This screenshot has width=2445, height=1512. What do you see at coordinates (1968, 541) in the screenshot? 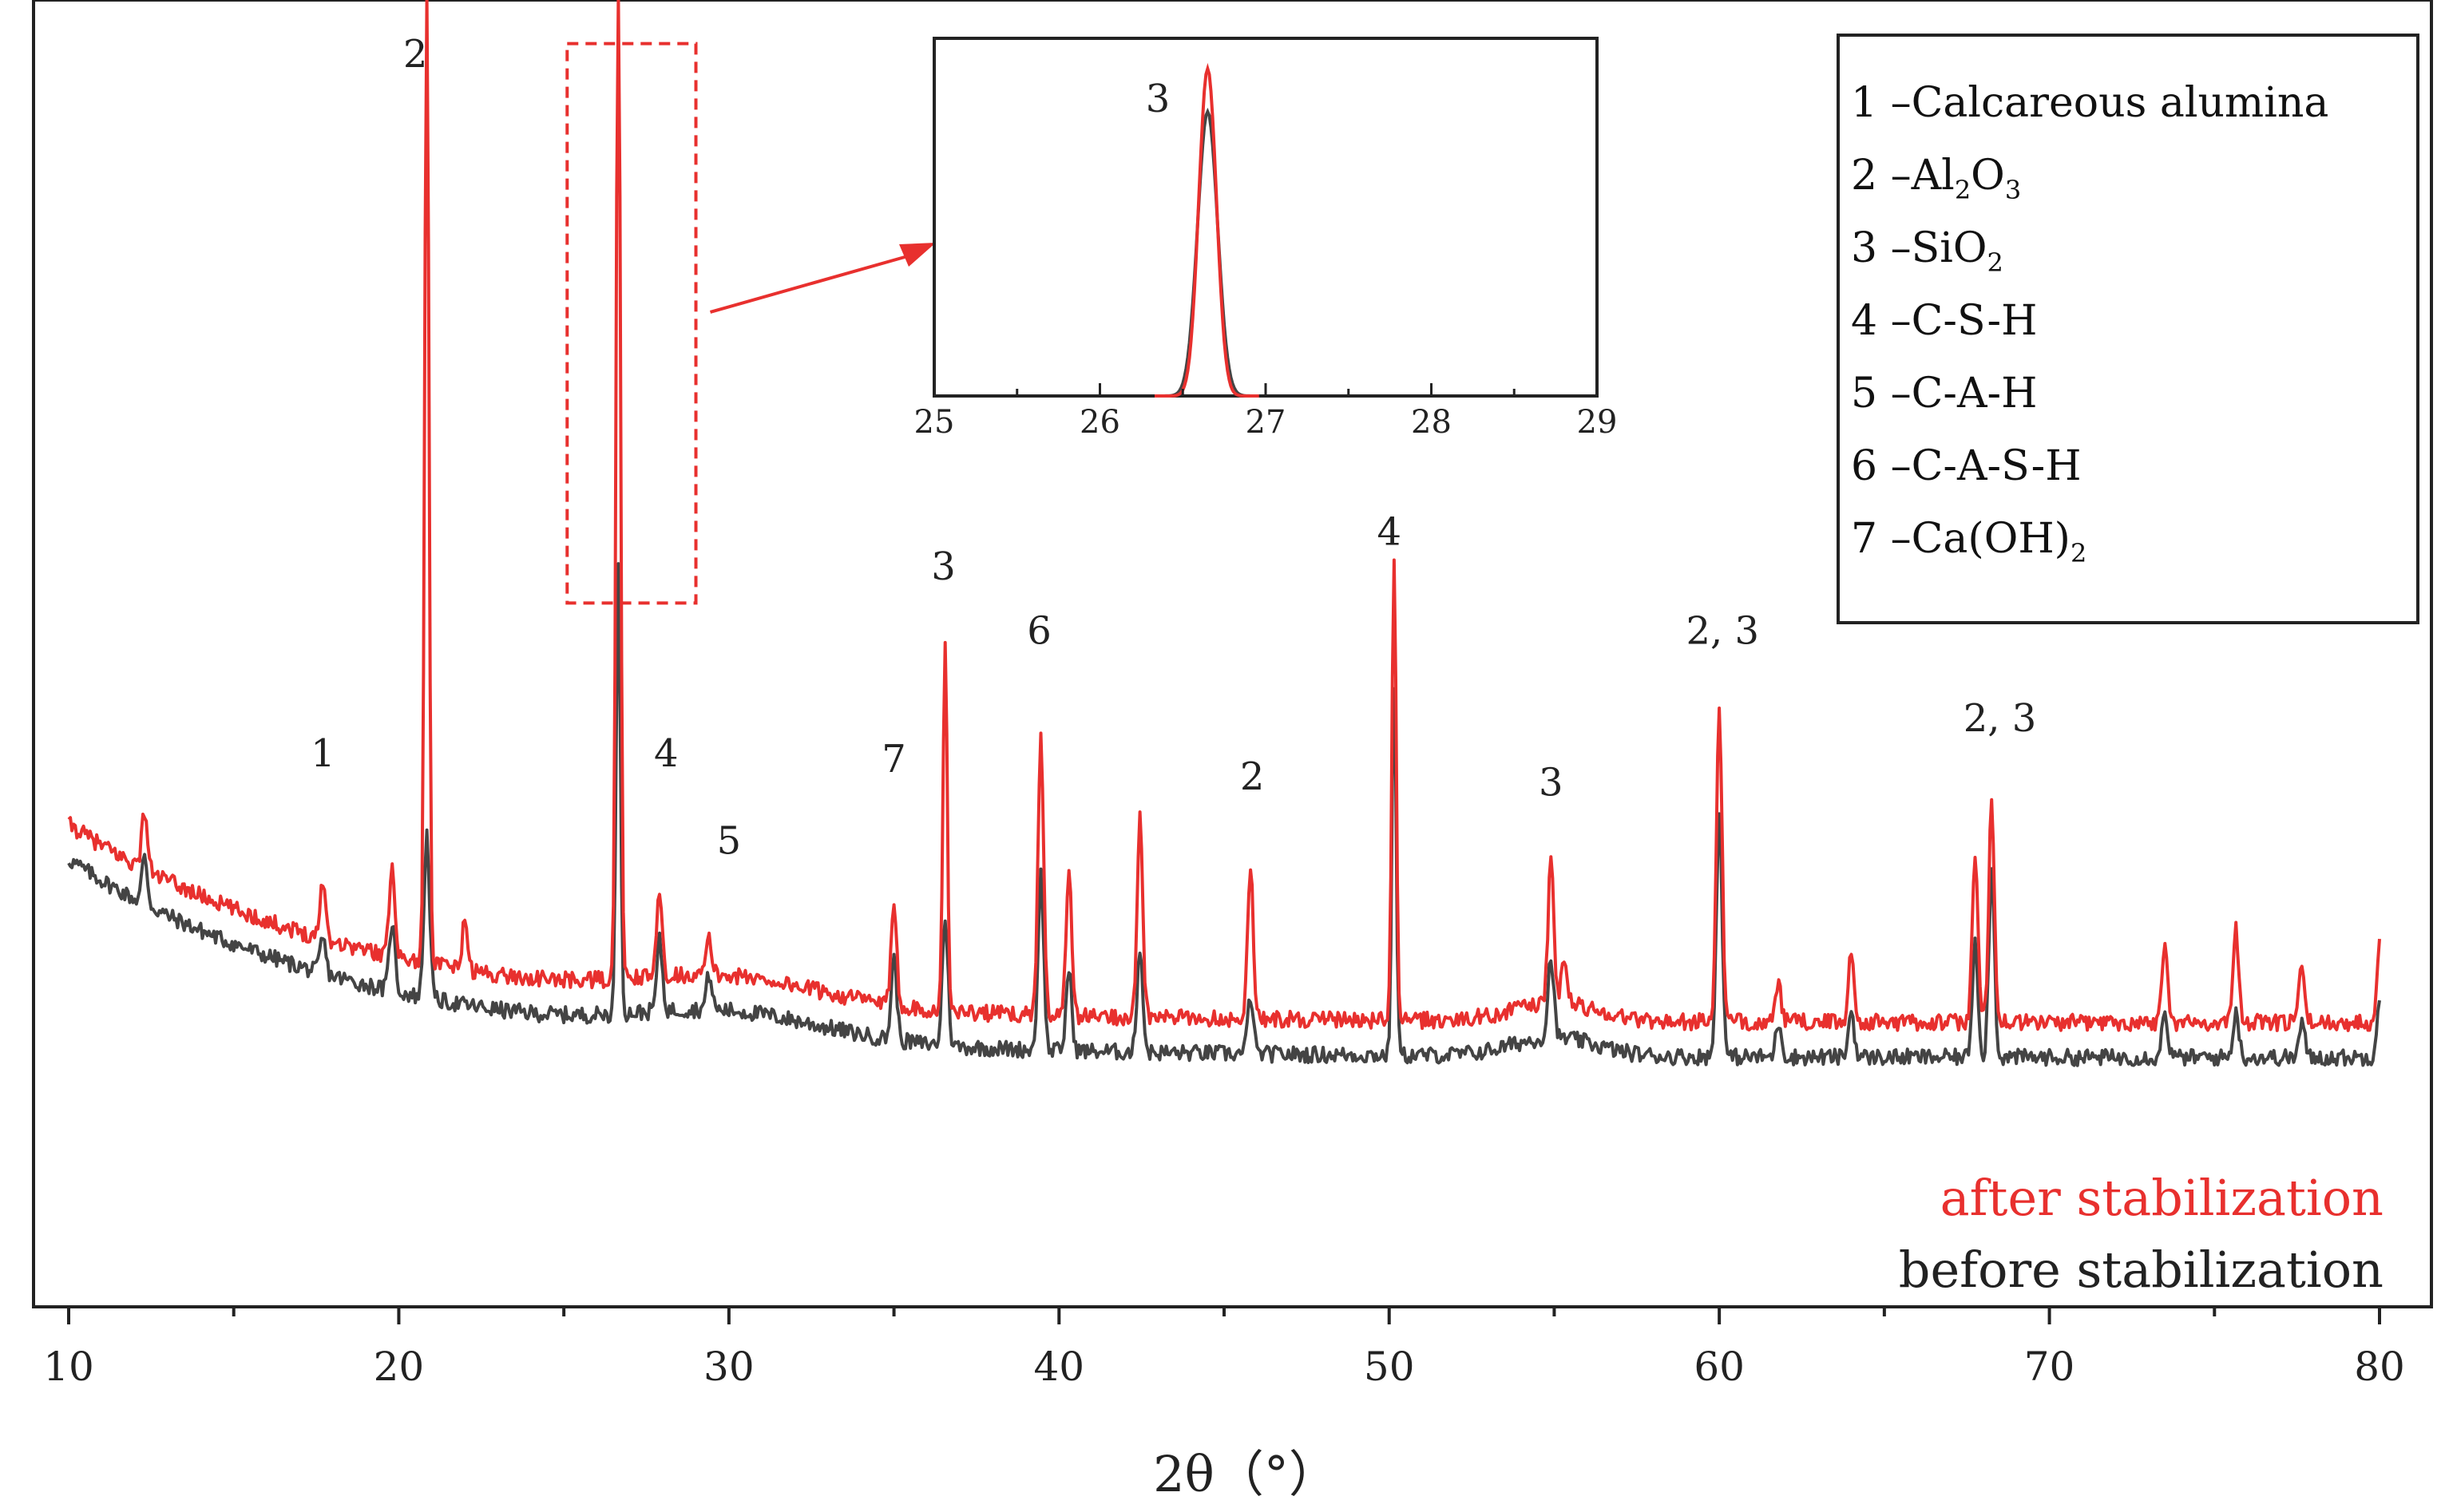
I see `legend-entry: 7 –Ca(OH)2` at bounding box center [1968, 541].